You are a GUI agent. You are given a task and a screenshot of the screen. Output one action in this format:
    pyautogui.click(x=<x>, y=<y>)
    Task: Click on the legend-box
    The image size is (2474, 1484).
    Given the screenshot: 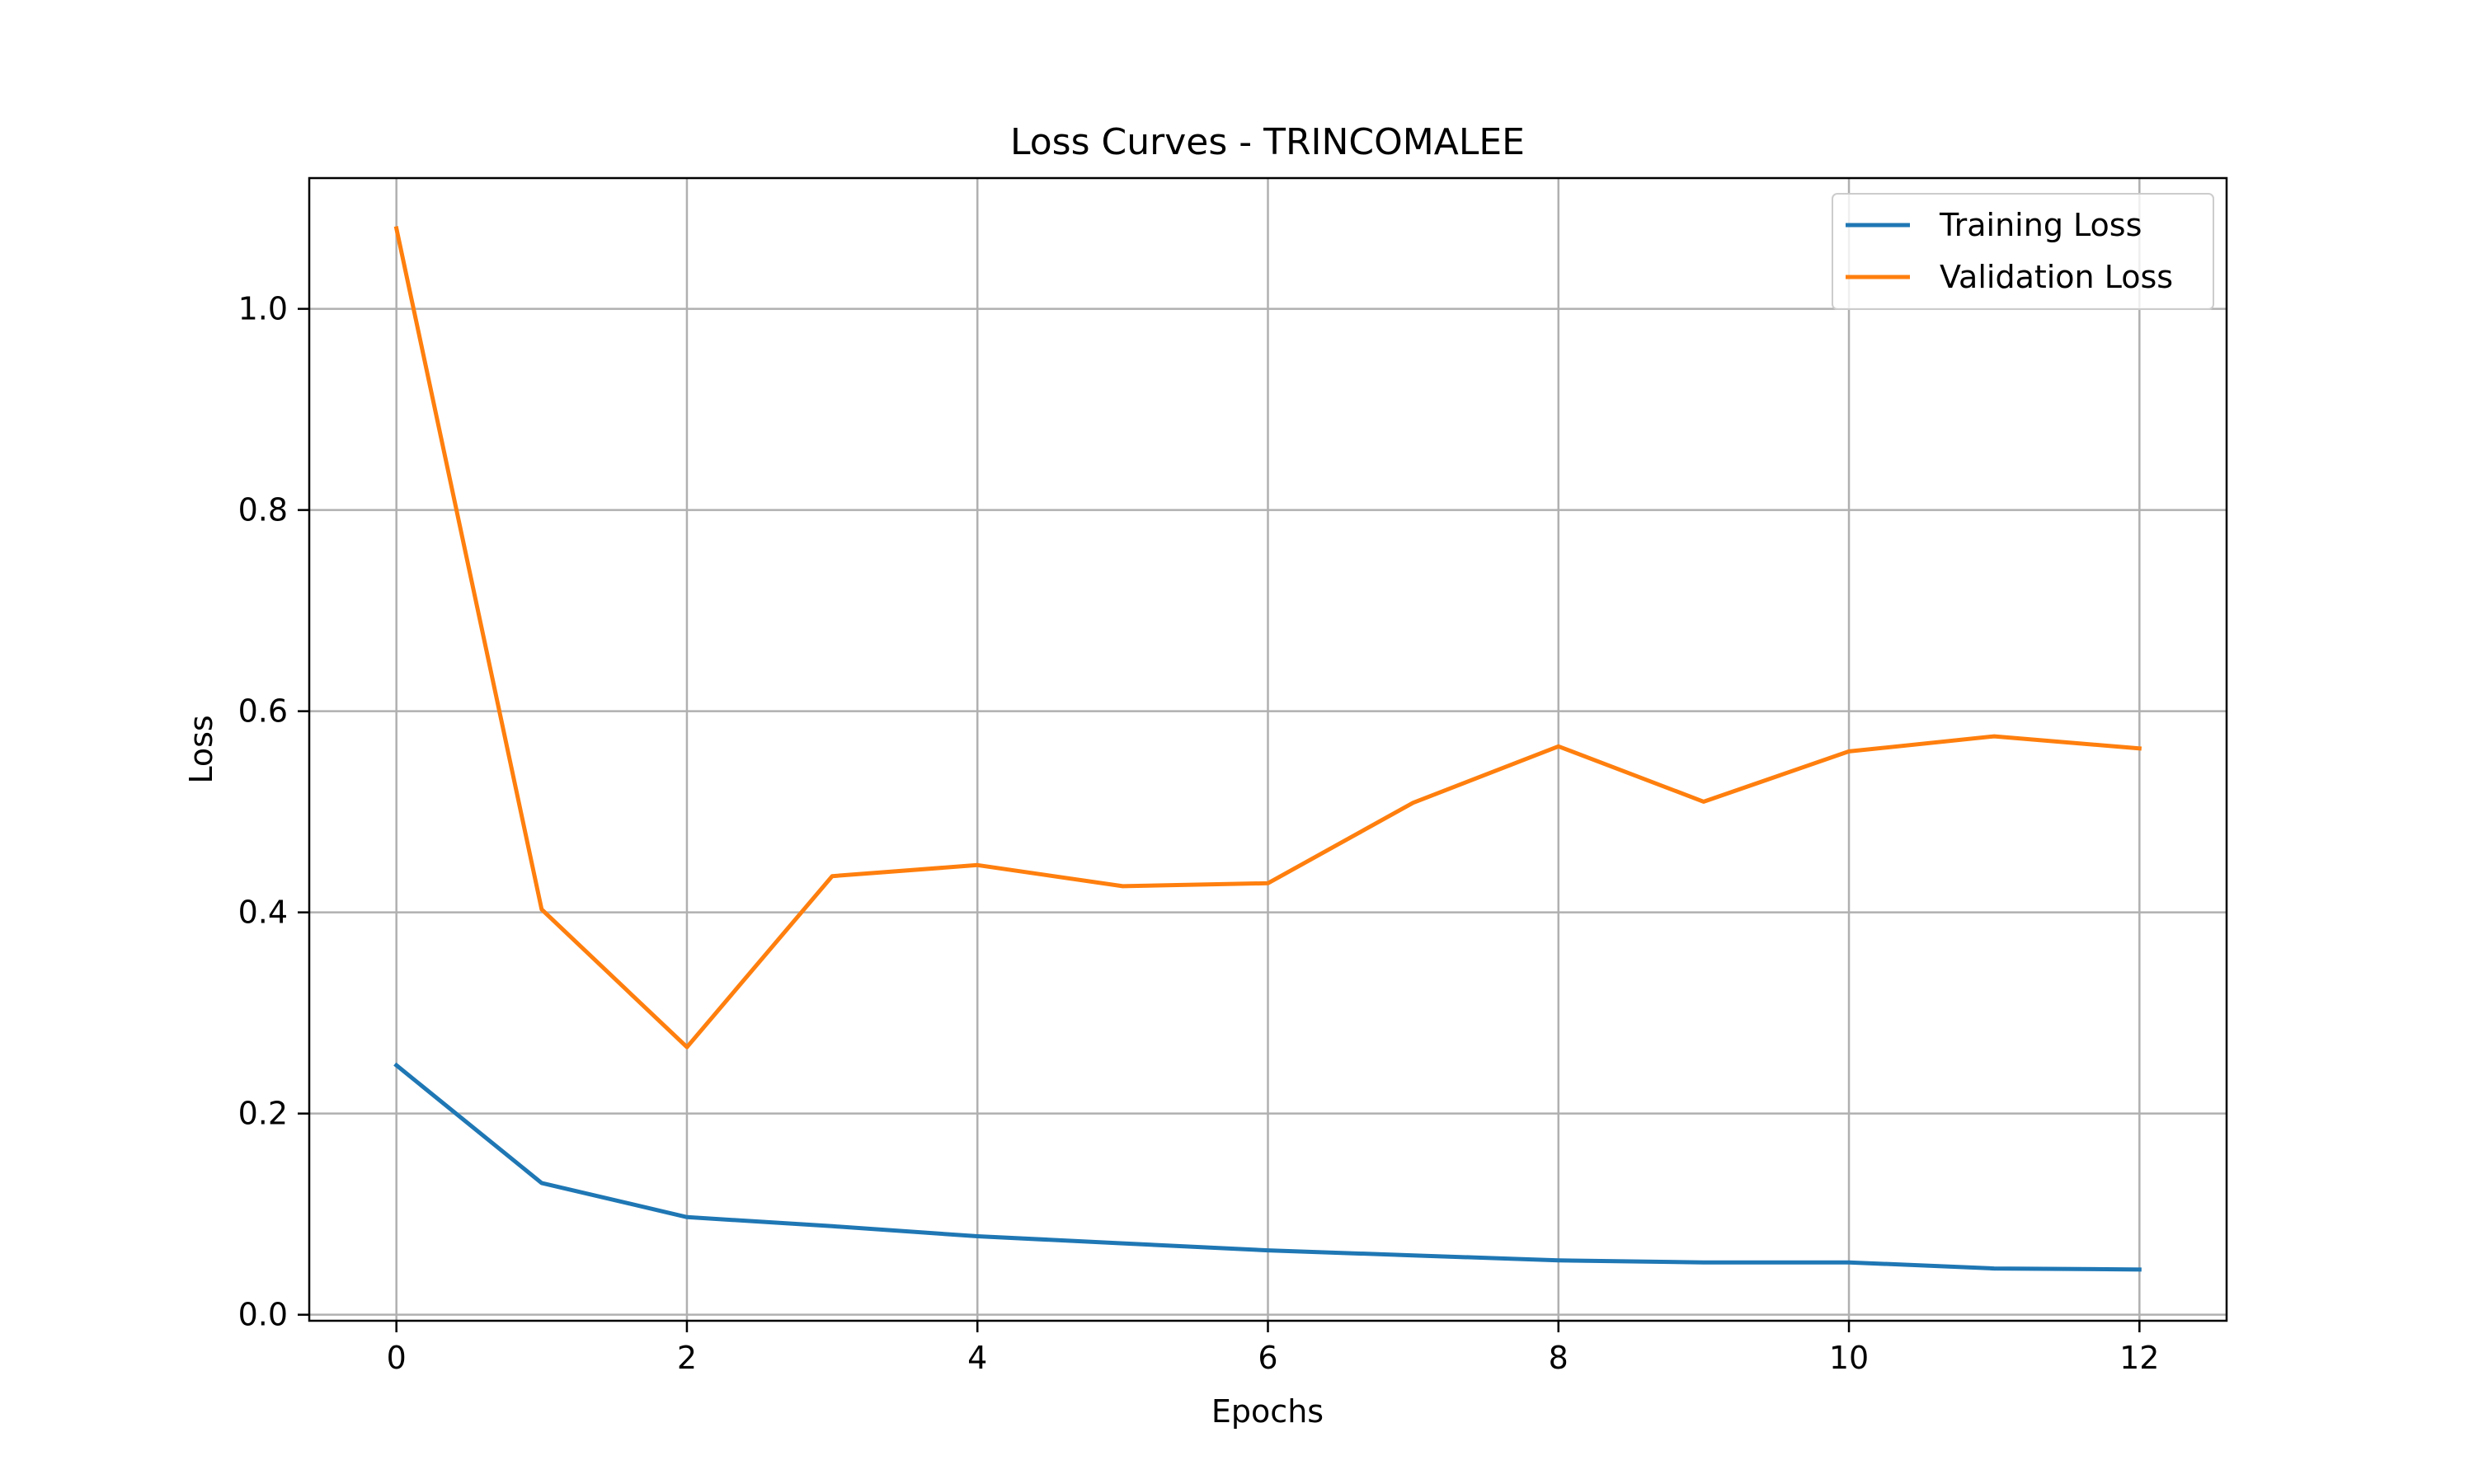 What is the action you would take?
    pyautogui.click(x=2023, y=251)
    